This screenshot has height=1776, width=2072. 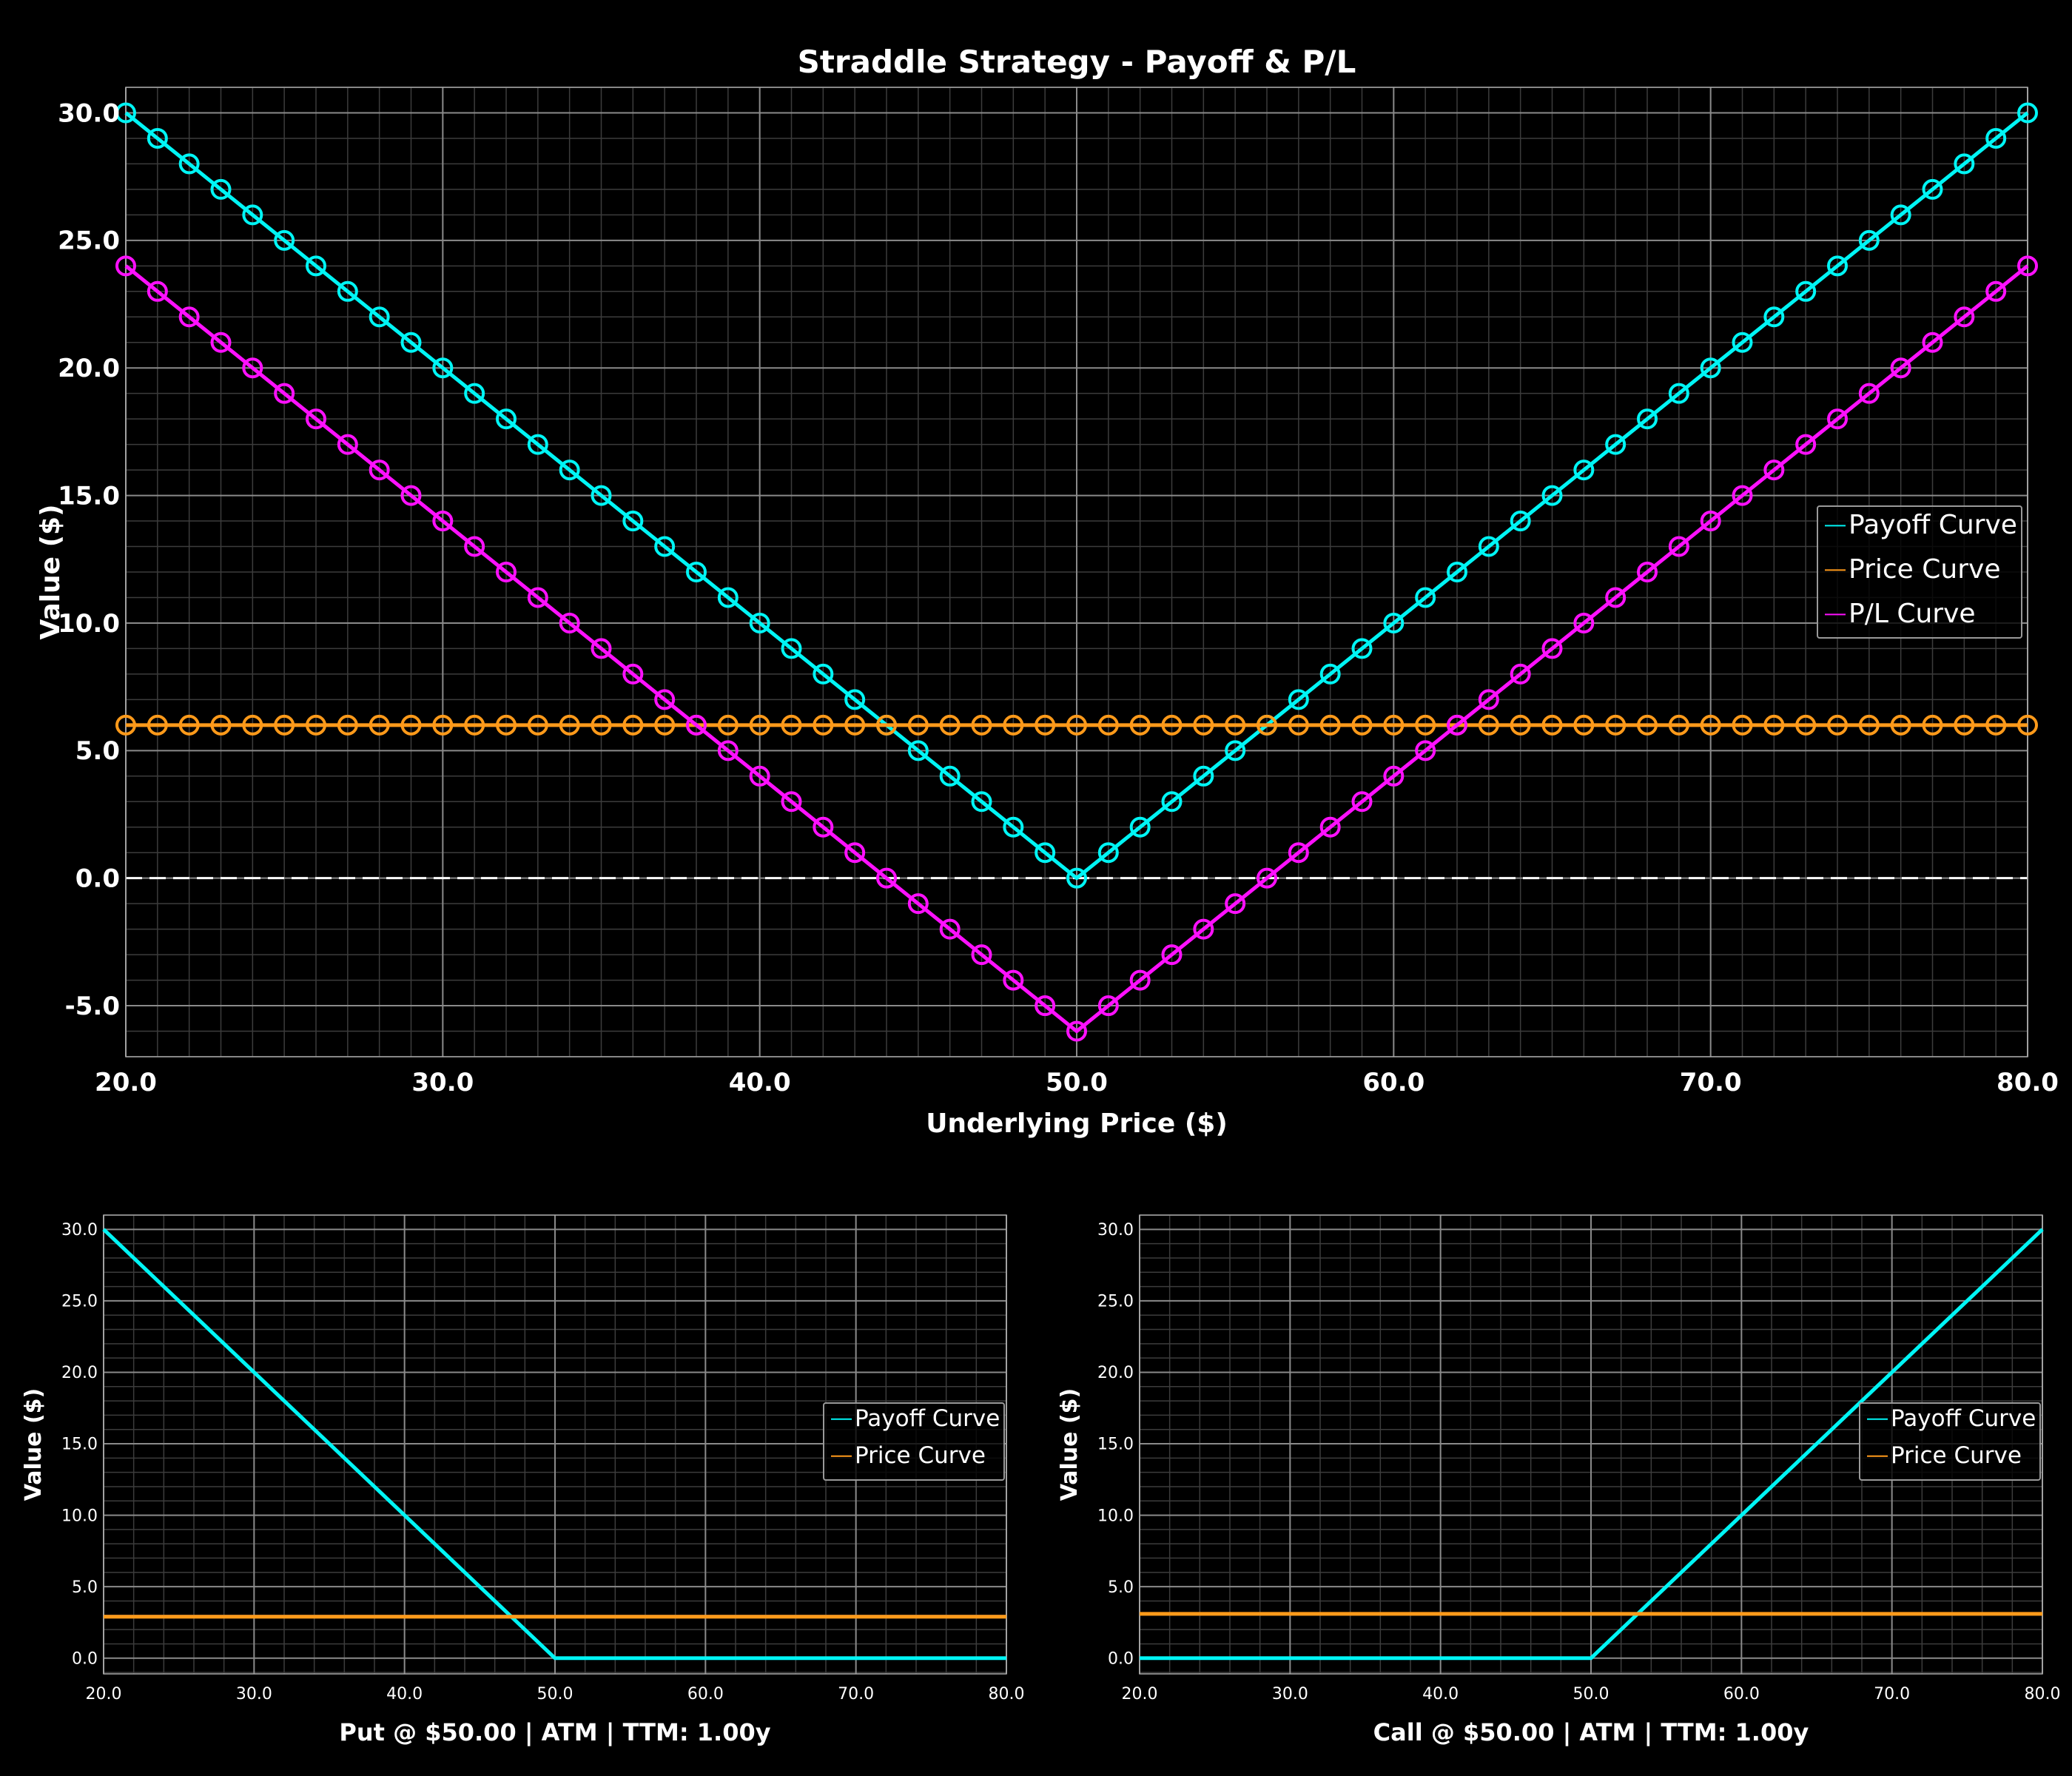 I want to click on legend-label: Payoff Curve, so click(x=927, y=1418).